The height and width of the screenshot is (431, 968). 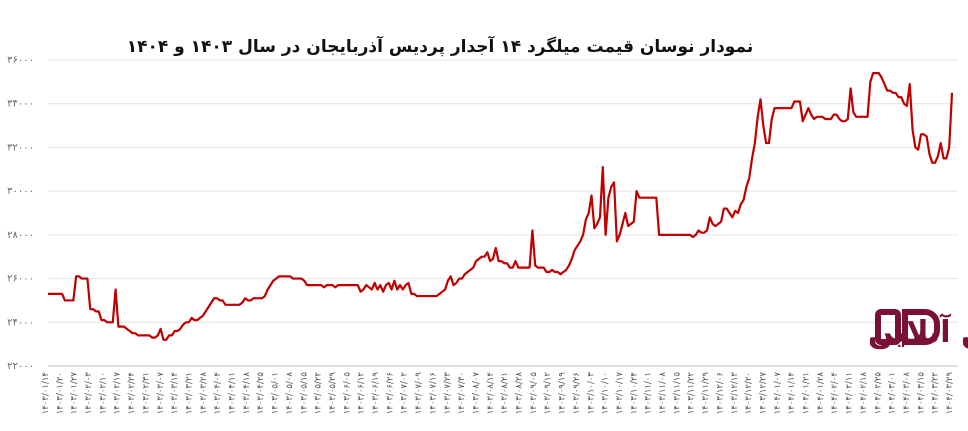 What do you see at coordinates (103, 393) in the screenshot?
I see `x-tick-label: ۱۴۰۳/۰۲/۱۰` at bounding box center [103, 393].